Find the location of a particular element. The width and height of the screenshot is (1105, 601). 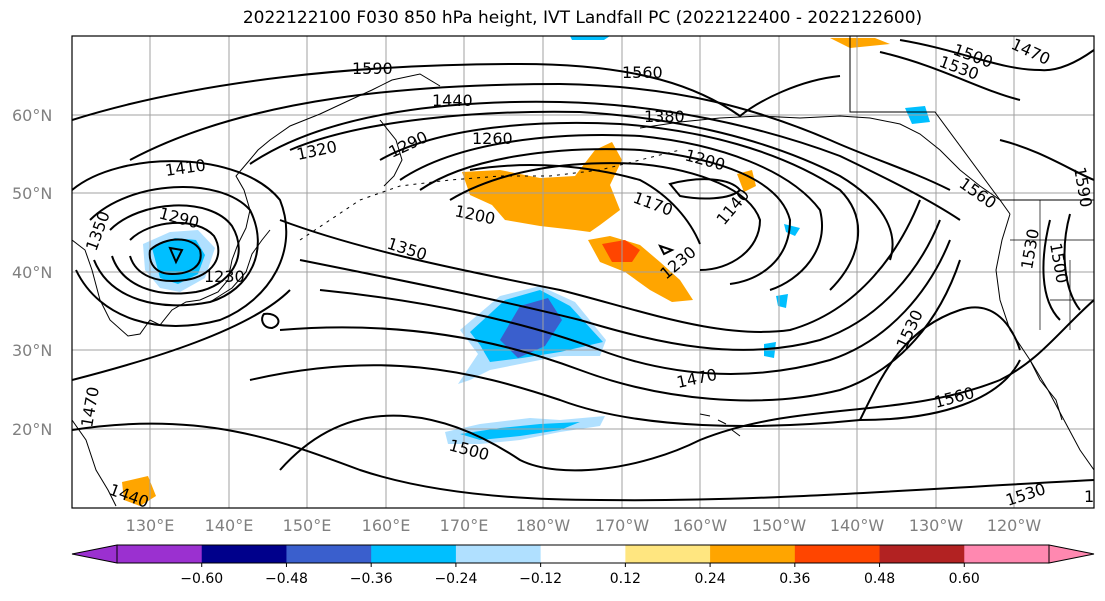

lon-label: 130°E is located at coordinates (150, 525).